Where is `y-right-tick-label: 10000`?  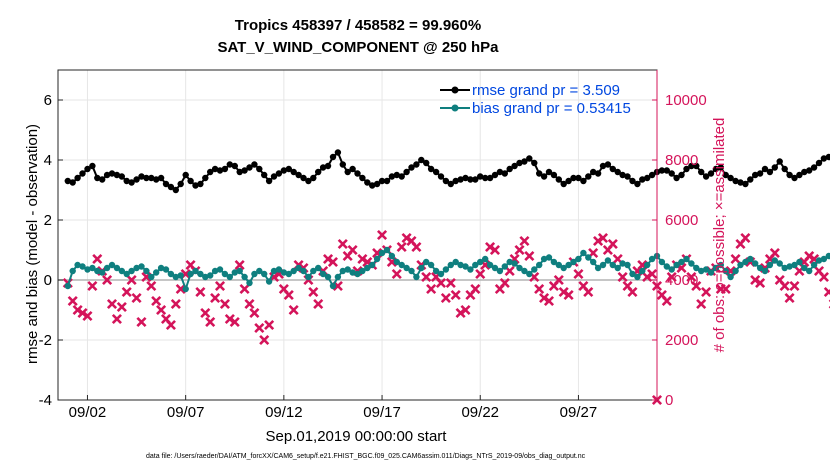 y-right-tick-label: 10000 is located at coordinates (686, 100).